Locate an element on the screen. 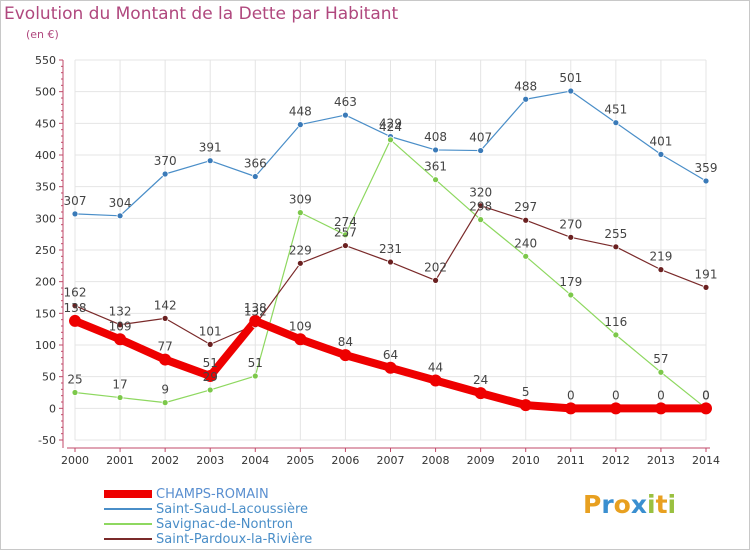 The width and height of the screenshot is (750, 550). legend-item: Savignac-de-Nontron is located at coordinates (199, 524).